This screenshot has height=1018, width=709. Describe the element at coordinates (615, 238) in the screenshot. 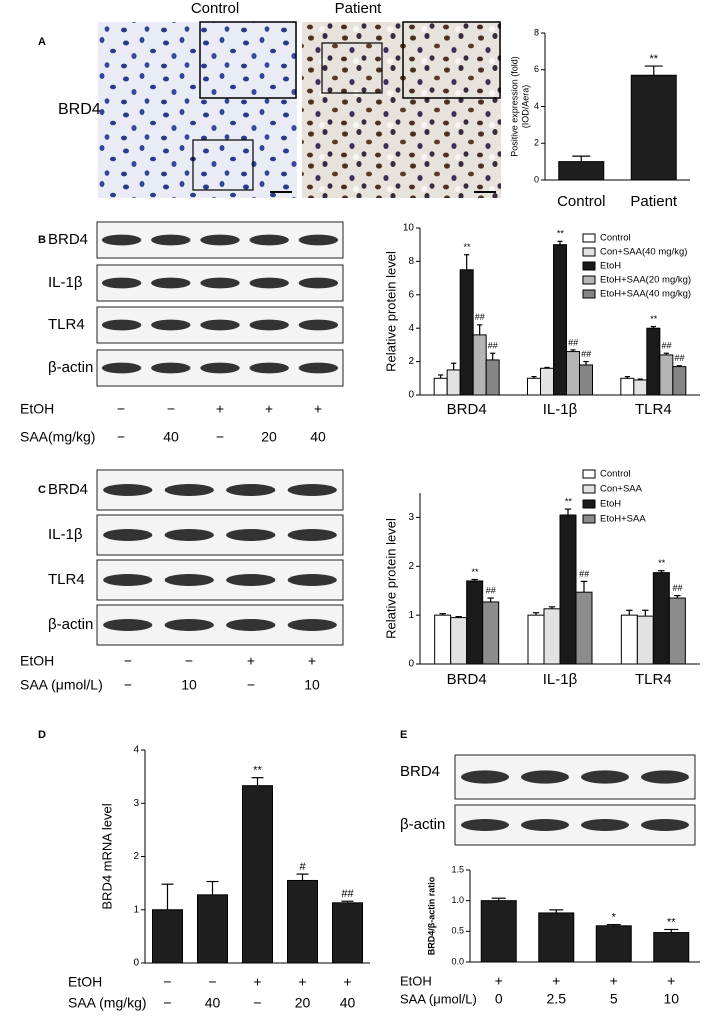

I see `legend-label: Control` at that location.